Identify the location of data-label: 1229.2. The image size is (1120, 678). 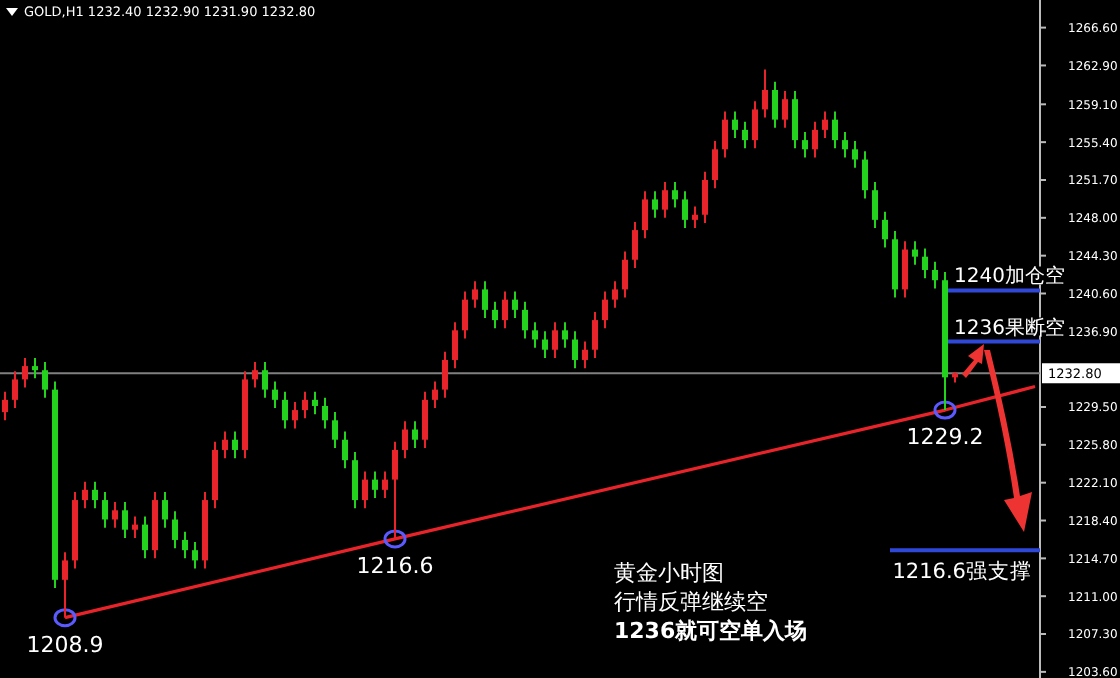
(945, 437).